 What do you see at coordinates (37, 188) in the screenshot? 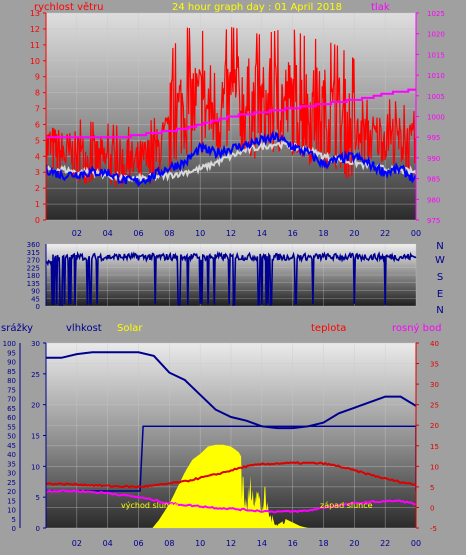
I see `wind-tick-label: 2` at bounding box center [37, 188].